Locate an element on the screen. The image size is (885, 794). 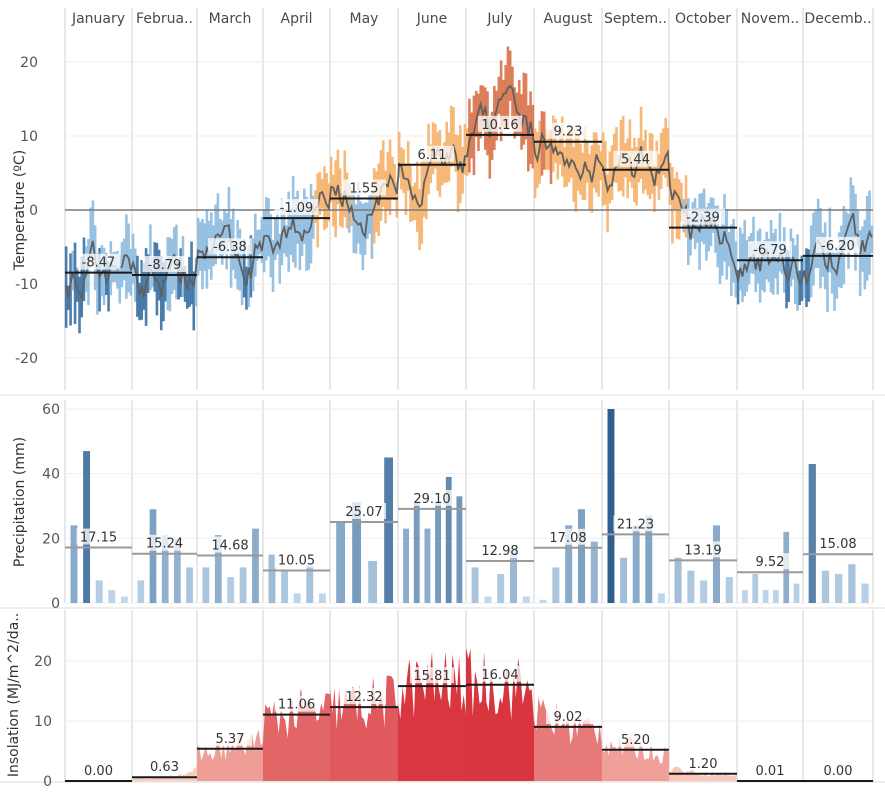
y-tick-label: 0 is located at coordinates (33, 211).